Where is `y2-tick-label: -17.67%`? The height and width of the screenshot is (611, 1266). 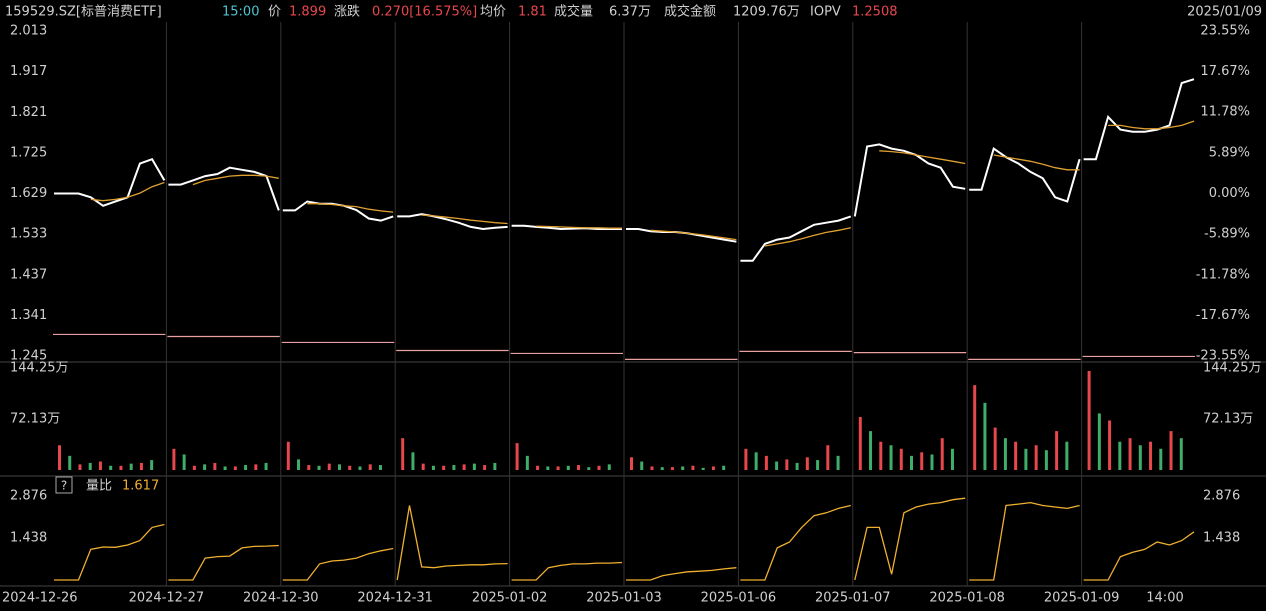 y2-tick-label: -17.67% is located at coordinates (1223, 315).